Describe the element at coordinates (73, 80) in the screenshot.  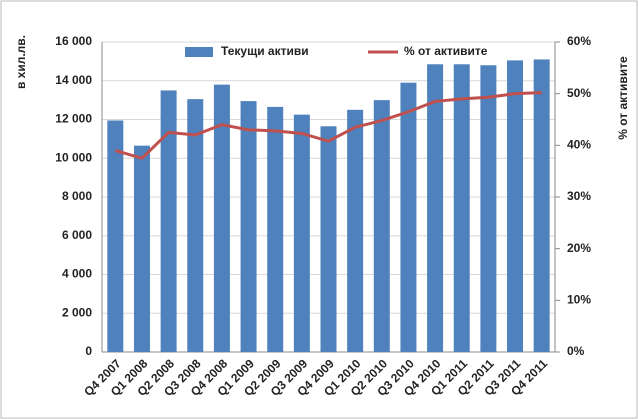
I see `y-tick-label: 14 000` at that location.